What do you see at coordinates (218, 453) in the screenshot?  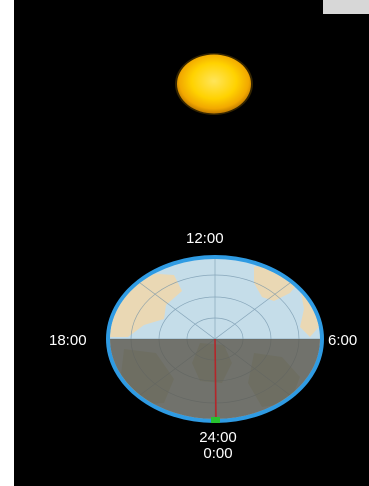 I see `clock-label-0-line: 0:00` at bounding box center [218, 453].